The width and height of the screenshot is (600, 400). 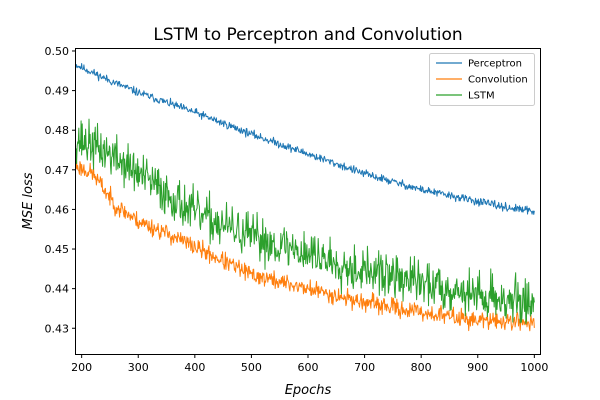 What do you see at coordinates (481, 96) in the screenshot?
I see `legend-label-lstm: LSTM` at bounding box center [481, 96].